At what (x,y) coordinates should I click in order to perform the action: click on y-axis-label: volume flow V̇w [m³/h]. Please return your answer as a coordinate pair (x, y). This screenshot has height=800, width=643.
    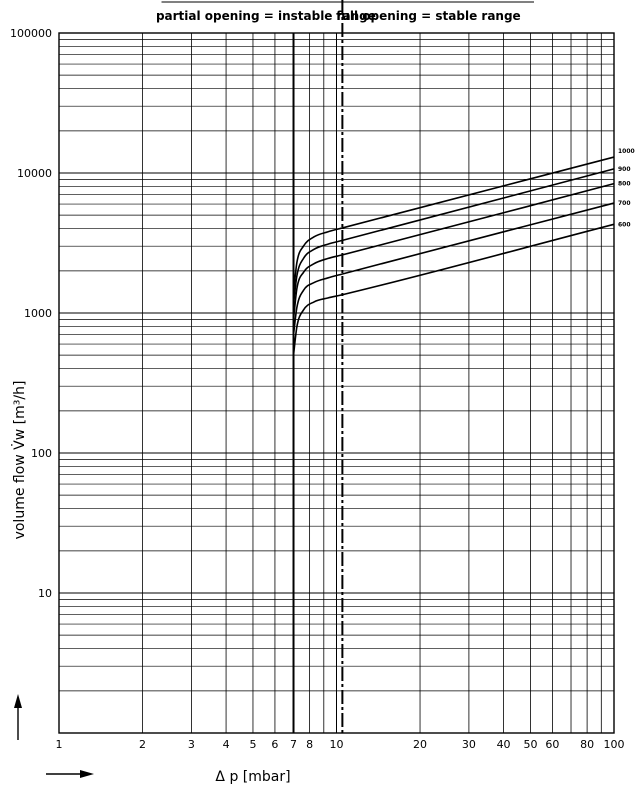
    Looking at the image, I should click on (19, 460).